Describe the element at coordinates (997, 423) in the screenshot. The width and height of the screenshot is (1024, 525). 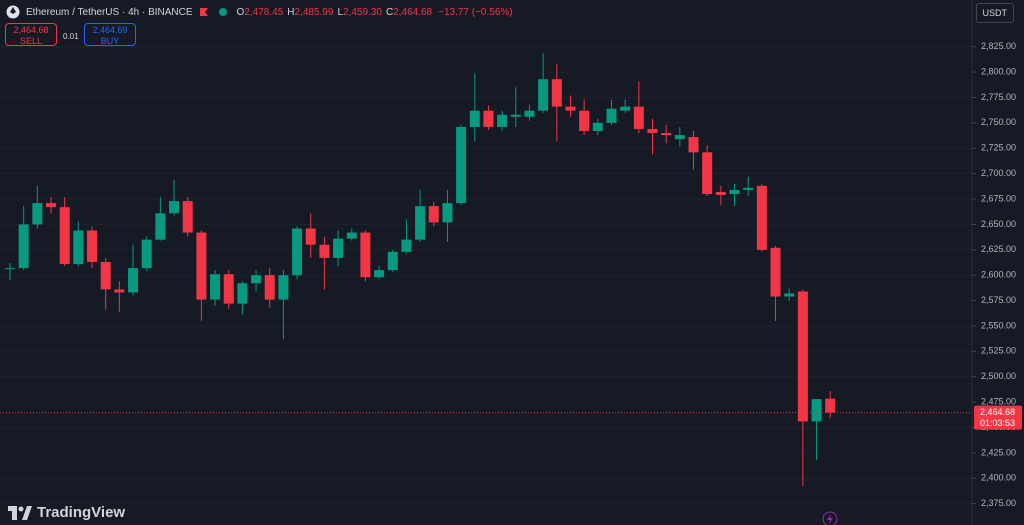
I see `countdown: 01:03:53` at that location.